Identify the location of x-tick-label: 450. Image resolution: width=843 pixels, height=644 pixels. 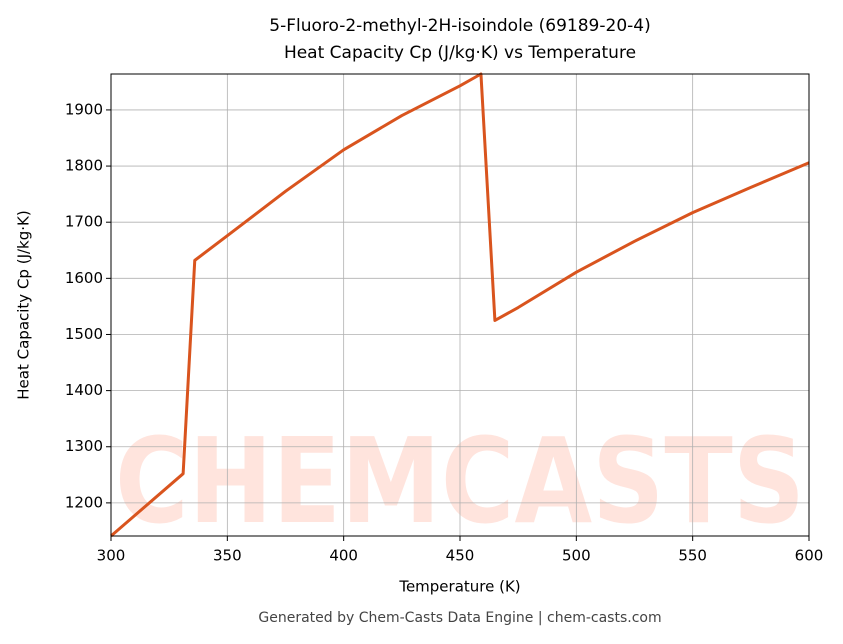
(460, 556).